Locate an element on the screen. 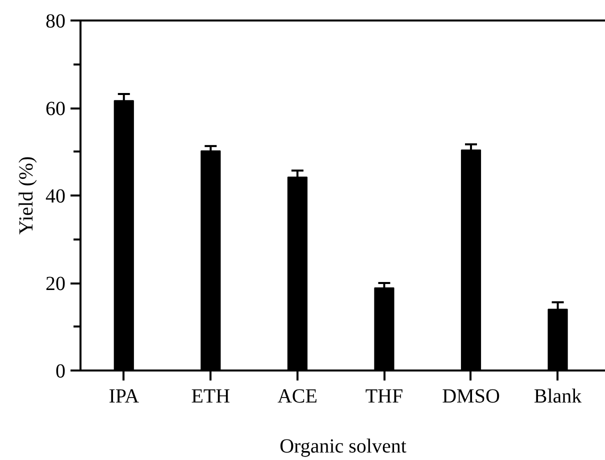 The image size is (605, 460). y-tick-label: 40 is located at coordinates (56, 197).